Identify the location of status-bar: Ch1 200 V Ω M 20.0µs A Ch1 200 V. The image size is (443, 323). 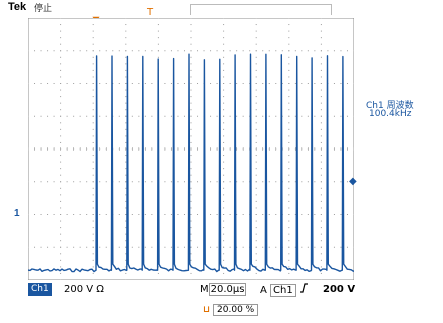
(193, 290).